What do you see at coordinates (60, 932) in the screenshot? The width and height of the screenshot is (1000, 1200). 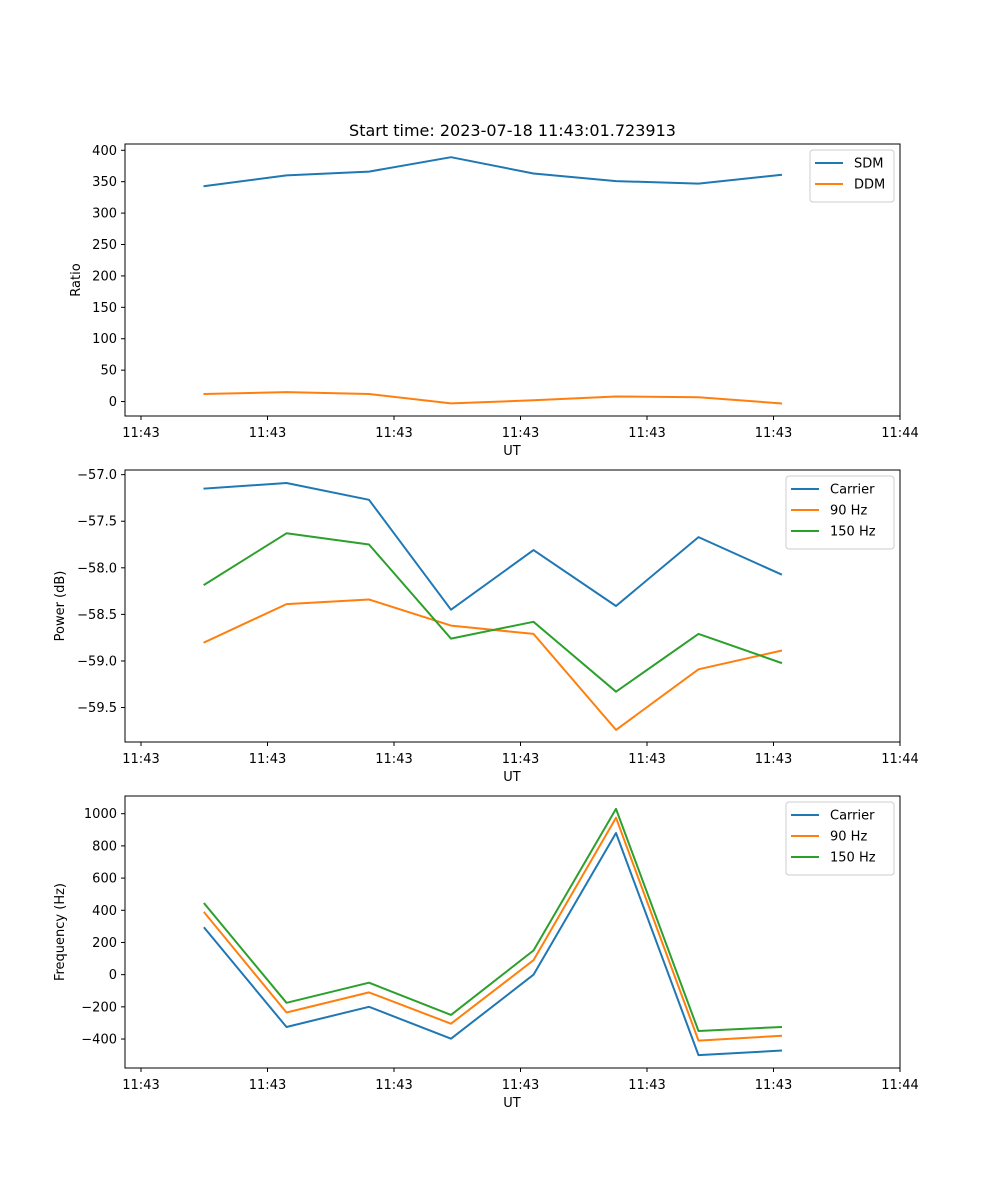 I see `y-axis-label: Frequency (Hz)` at bounding box center [60, 932].